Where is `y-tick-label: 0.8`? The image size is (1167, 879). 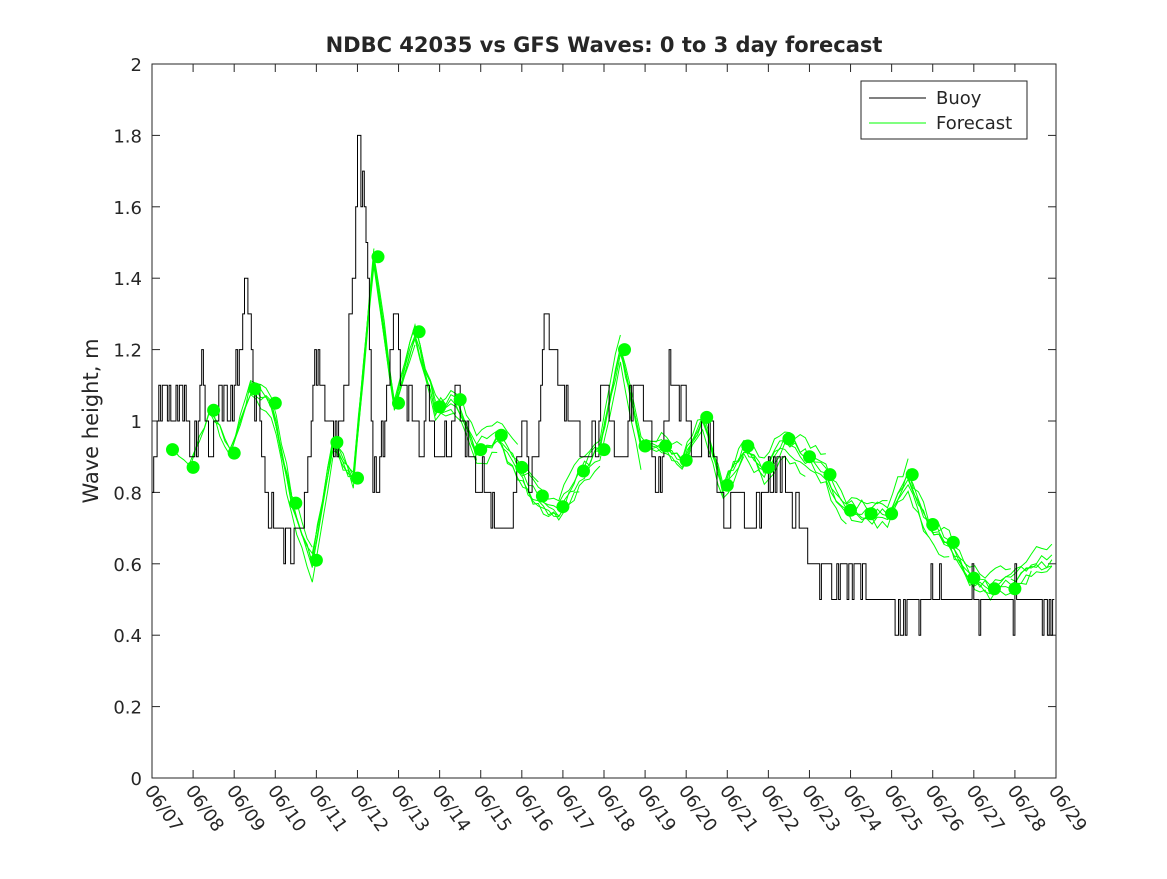 y-tick-label: 0.8 is located at coordinates (127, 493).